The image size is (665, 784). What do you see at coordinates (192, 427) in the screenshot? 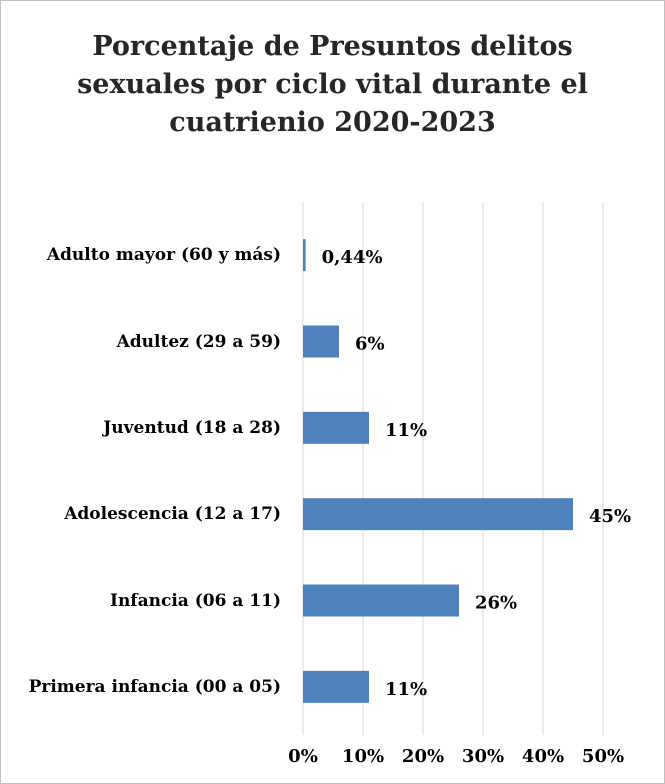
I see `y-tick-label: Juventud (18 a 28)` at bounding box center [192, 427].